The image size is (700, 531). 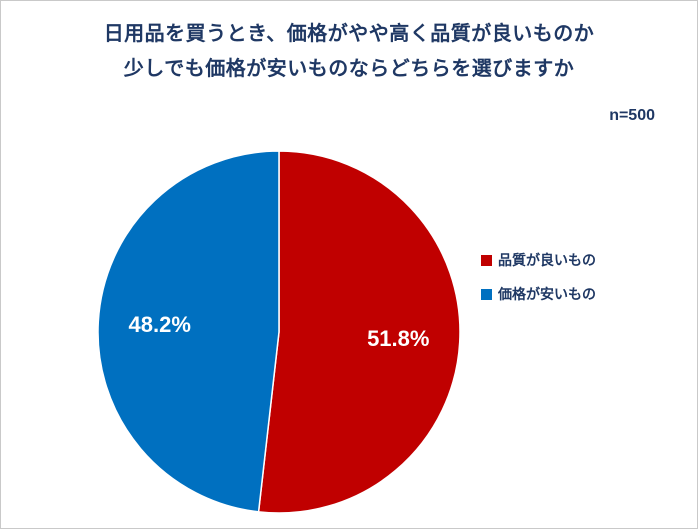 I want to click on legend-item-2: 価格が安いもの, so click(x=538, y=294).